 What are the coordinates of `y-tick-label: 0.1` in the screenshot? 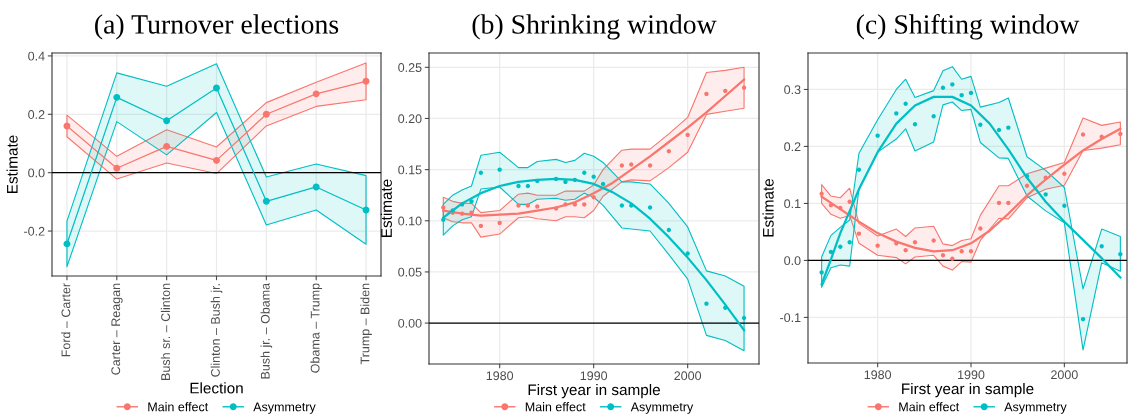 It's located at (792, 204).